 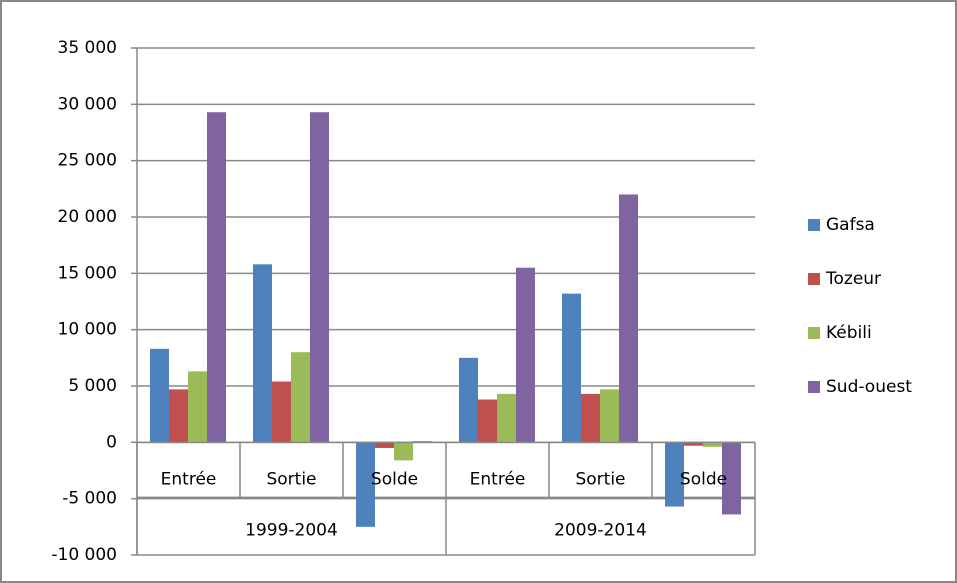 What do you see at coordinates (849, 333) in the screenshot?
I see `legend-label: Kébili` at bounding box center [849, 333].